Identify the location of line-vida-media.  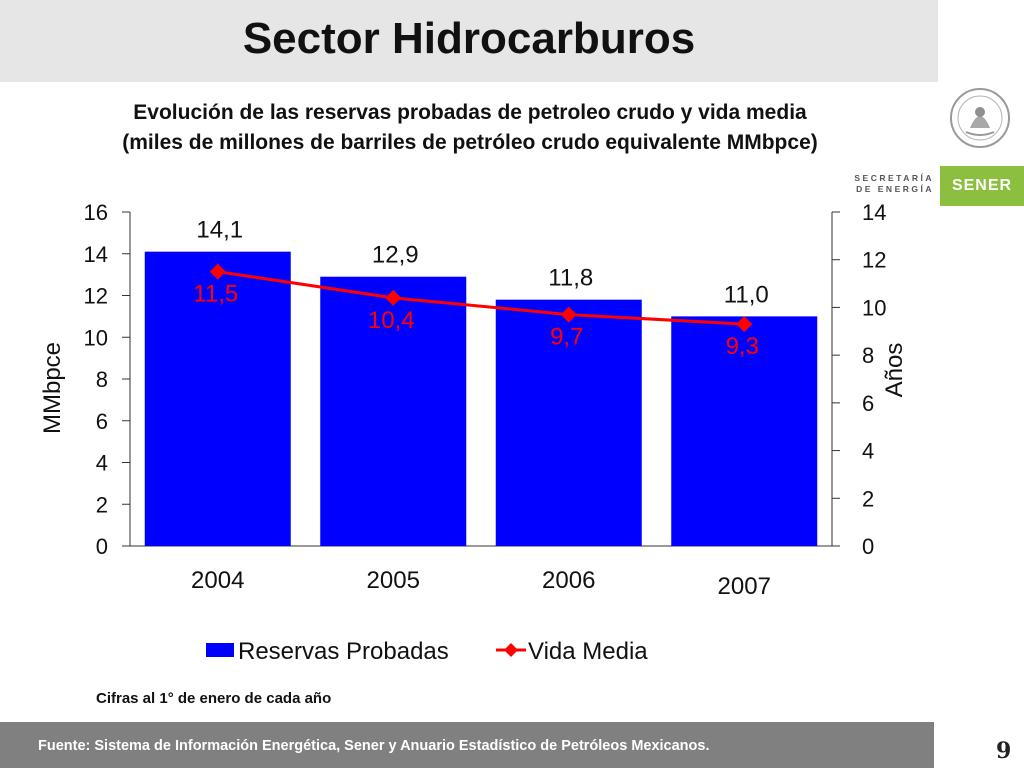
(481, 298).